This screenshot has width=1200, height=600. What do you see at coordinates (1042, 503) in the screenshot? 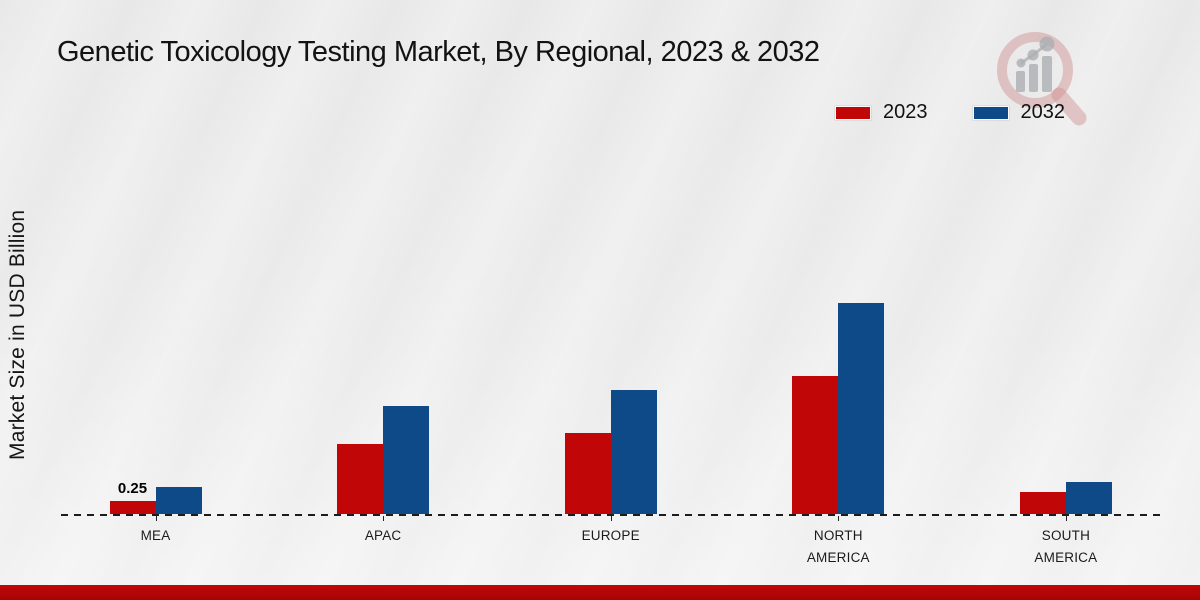
I see `bar-2023-south-america` at bounding box center [1042, 503].